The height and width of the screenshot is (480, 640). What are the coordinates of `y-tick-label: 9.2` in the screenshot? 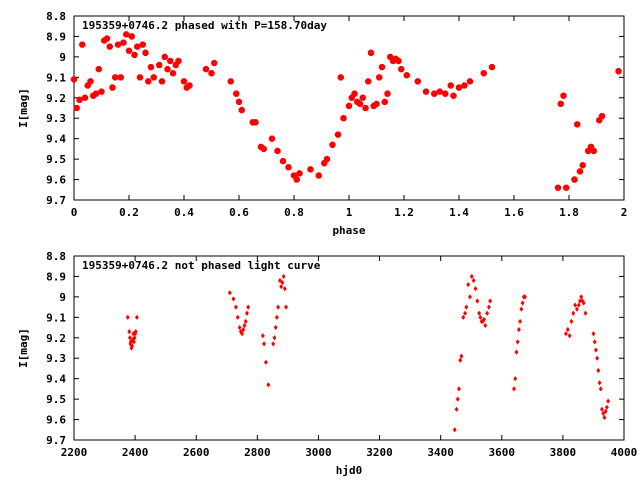 It's located at (56, 338).